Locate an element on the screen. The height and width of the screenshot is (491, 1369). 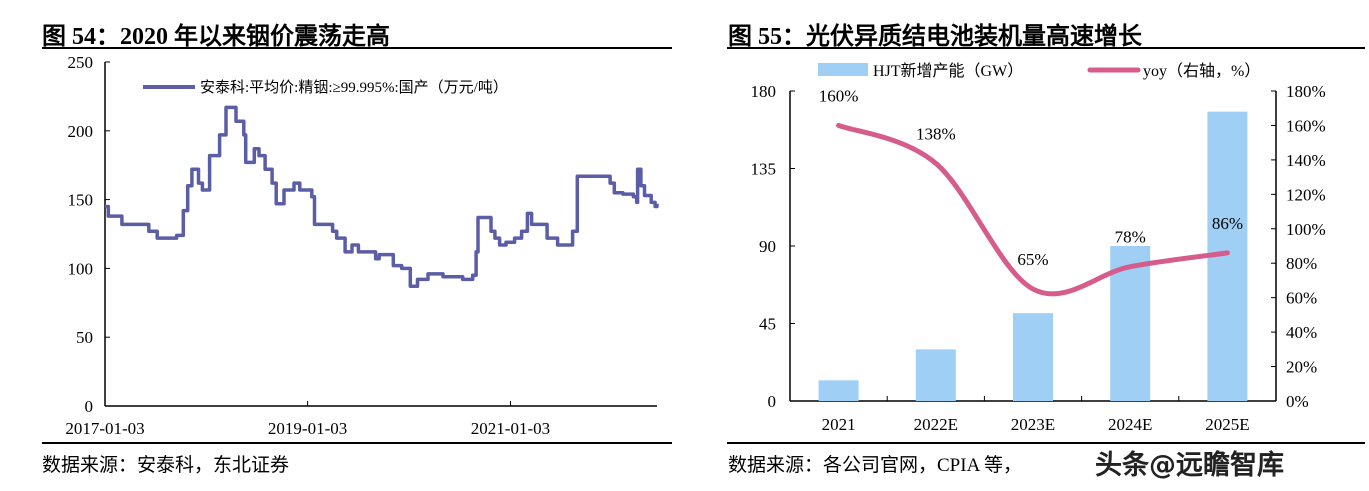
left-axis-tick-label: 45 is located at coordinates (767, 324).